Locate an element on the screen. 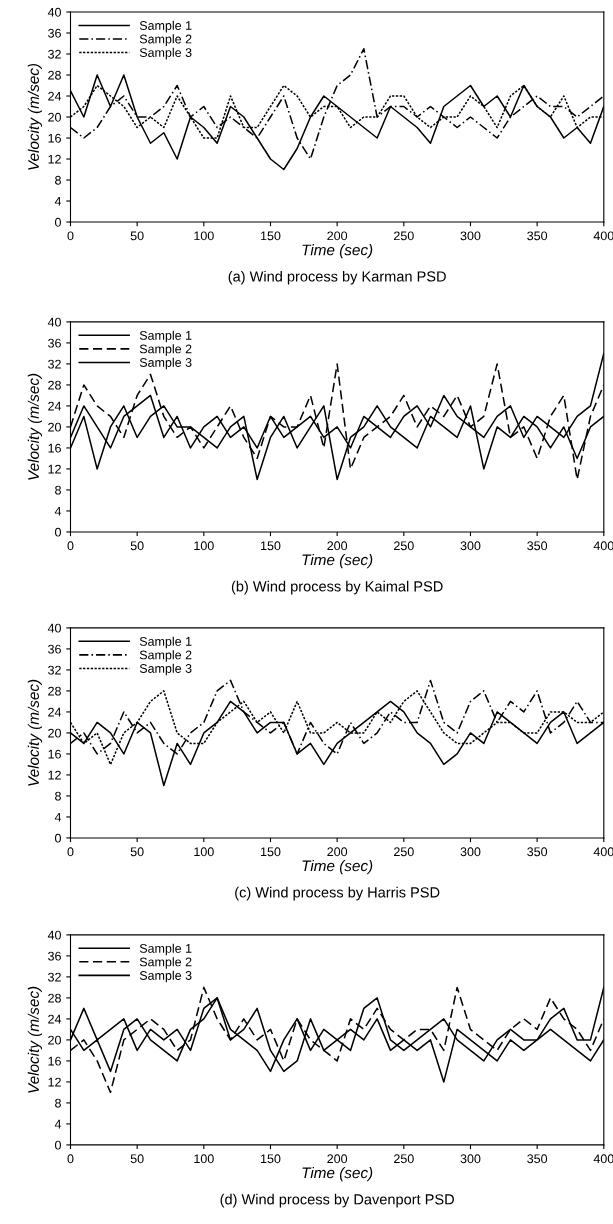  text: (d) Wind process by Davenport PSD is located at coordinates (337, 1200).